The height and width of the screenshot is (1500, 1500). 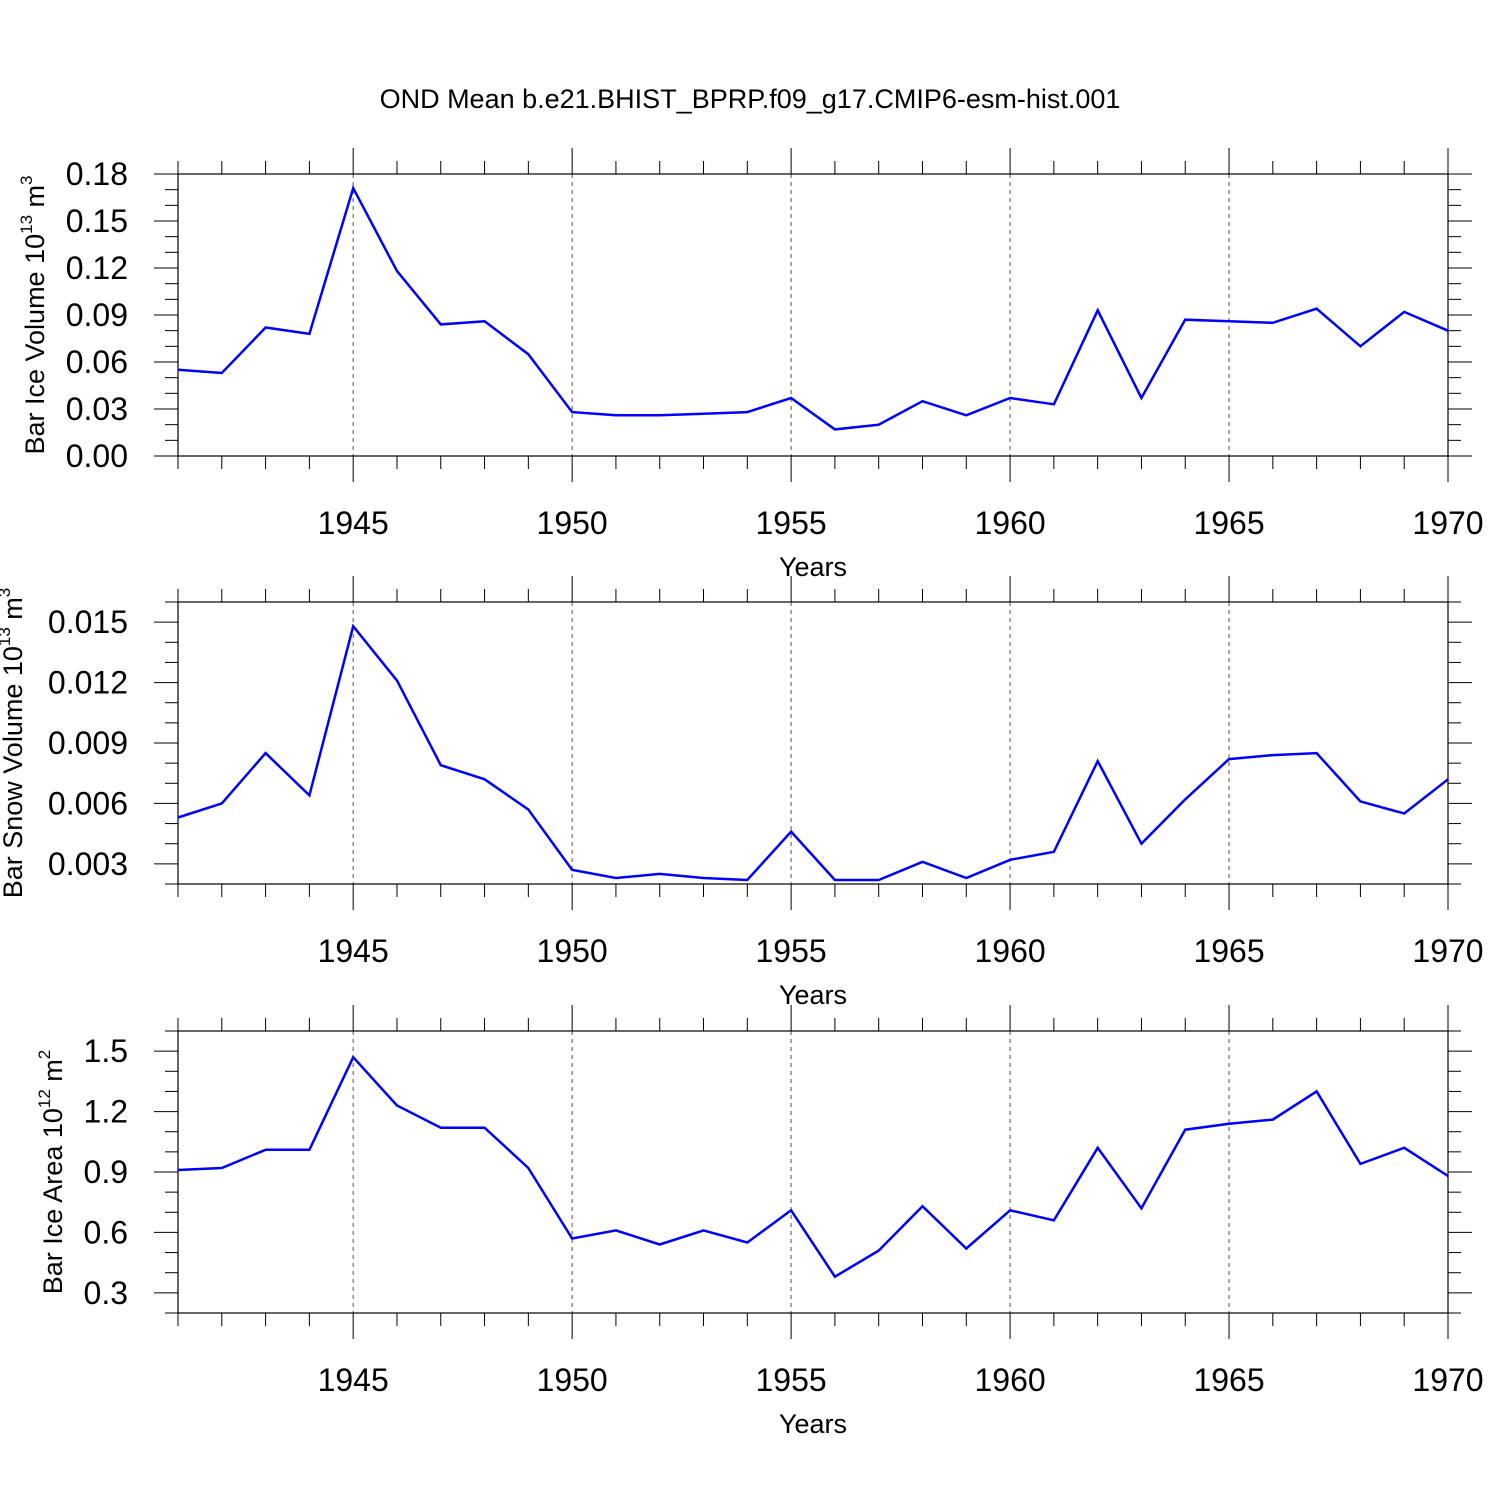 I want to click on y-tick-label: 0.9, so click(x=106, y=1172).